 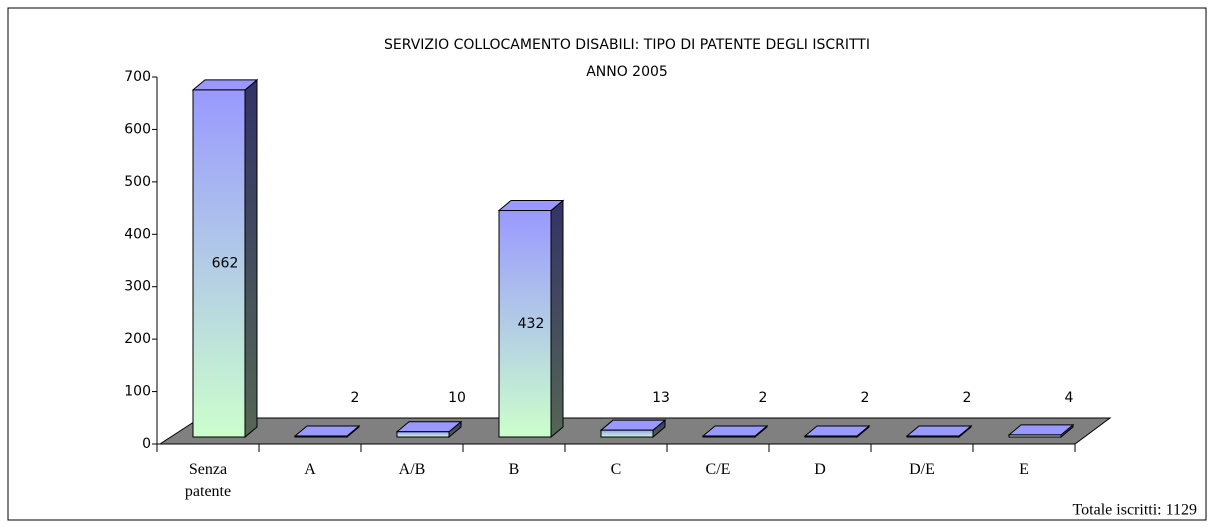 What do you see at coordinates (1135, 510) in the screenshot?
I see `annotation: Totale iscritti: 1129` at bounding box center [1135, 510].